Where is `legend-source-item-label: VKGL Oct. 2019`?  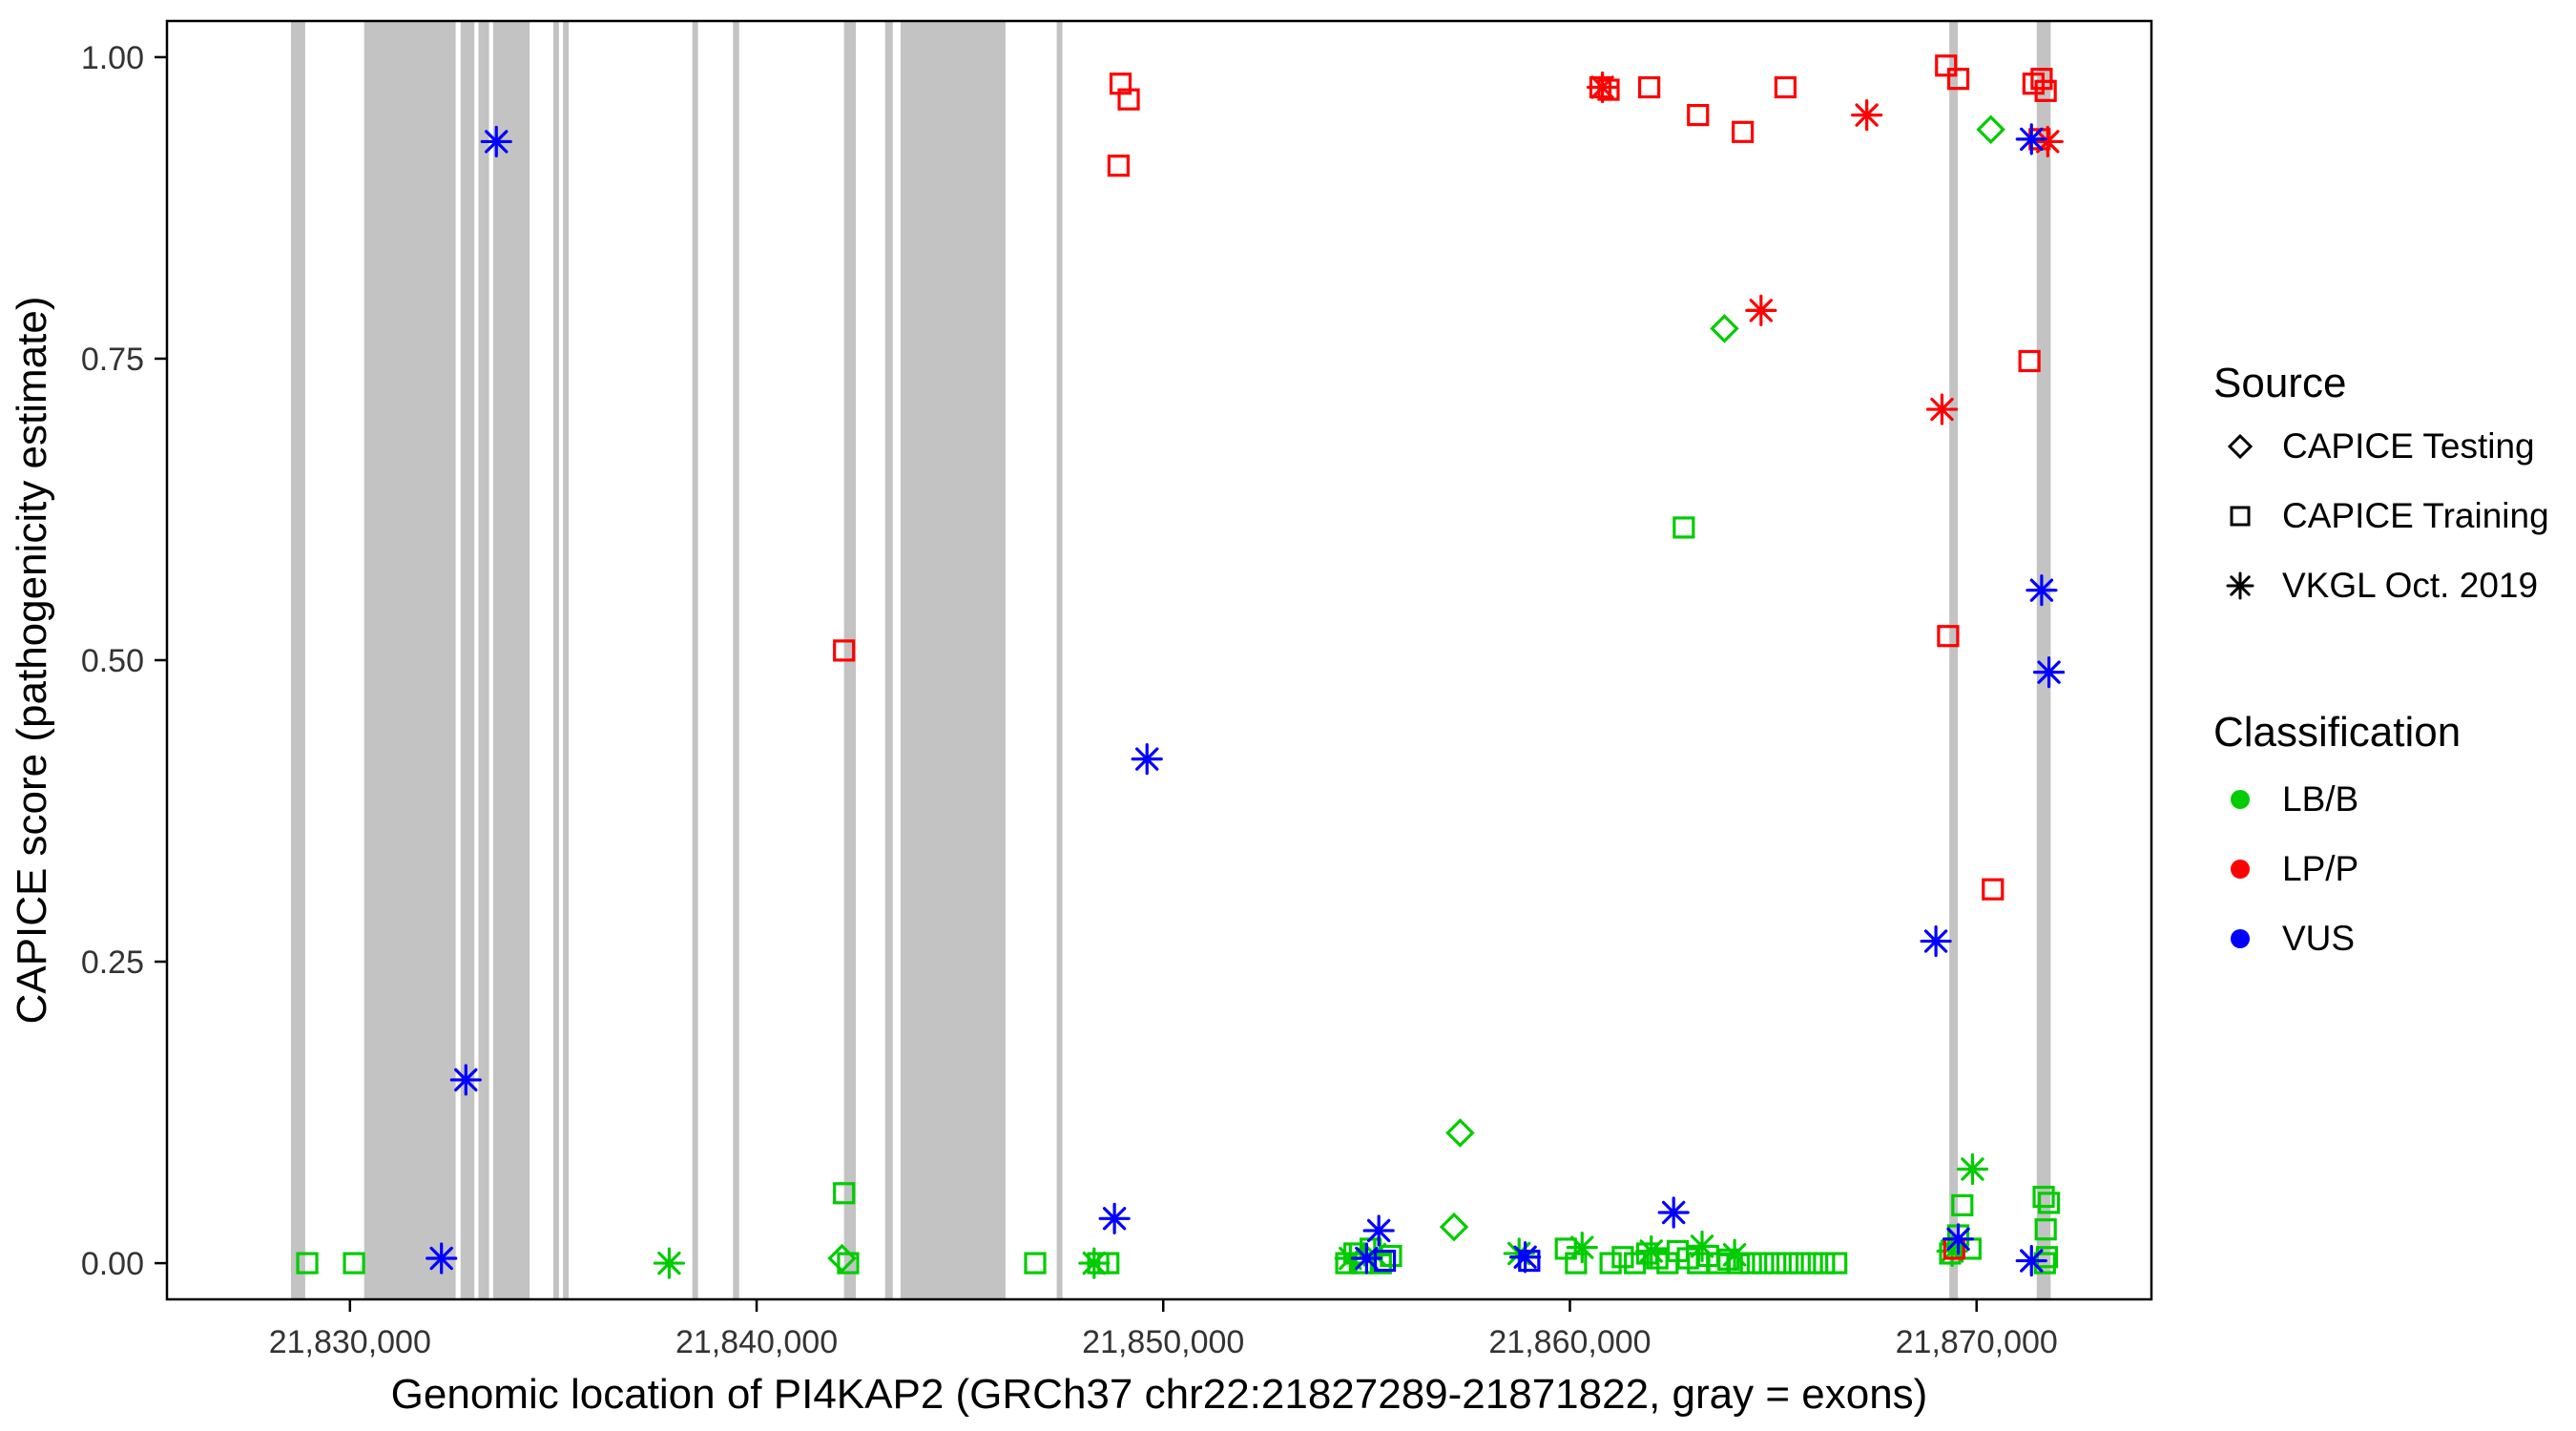 legend-source-item-label: VKGL Oct. 2019 is located at coordinates (2410, 585).